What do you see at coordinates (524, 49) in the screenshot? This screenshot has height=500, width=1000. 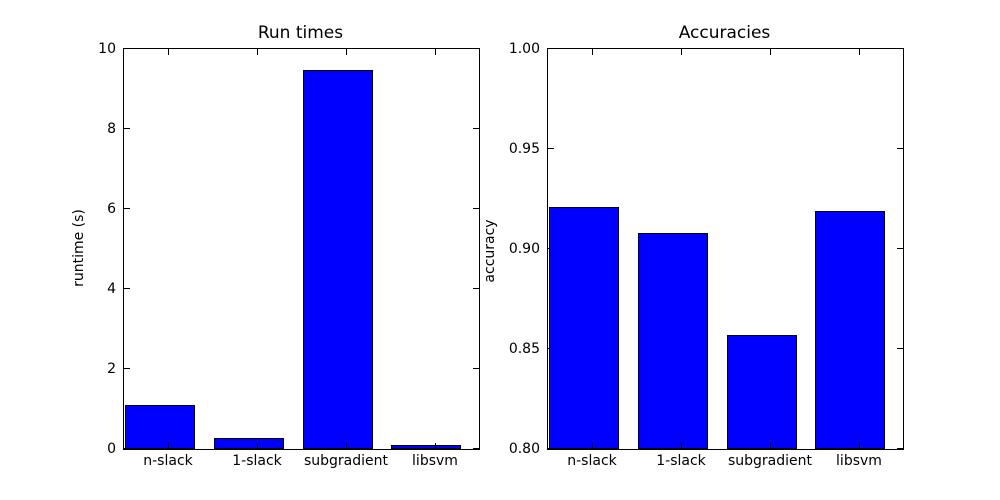 I see `y-tick-label: 1.00` at bounding box center [524, 49].